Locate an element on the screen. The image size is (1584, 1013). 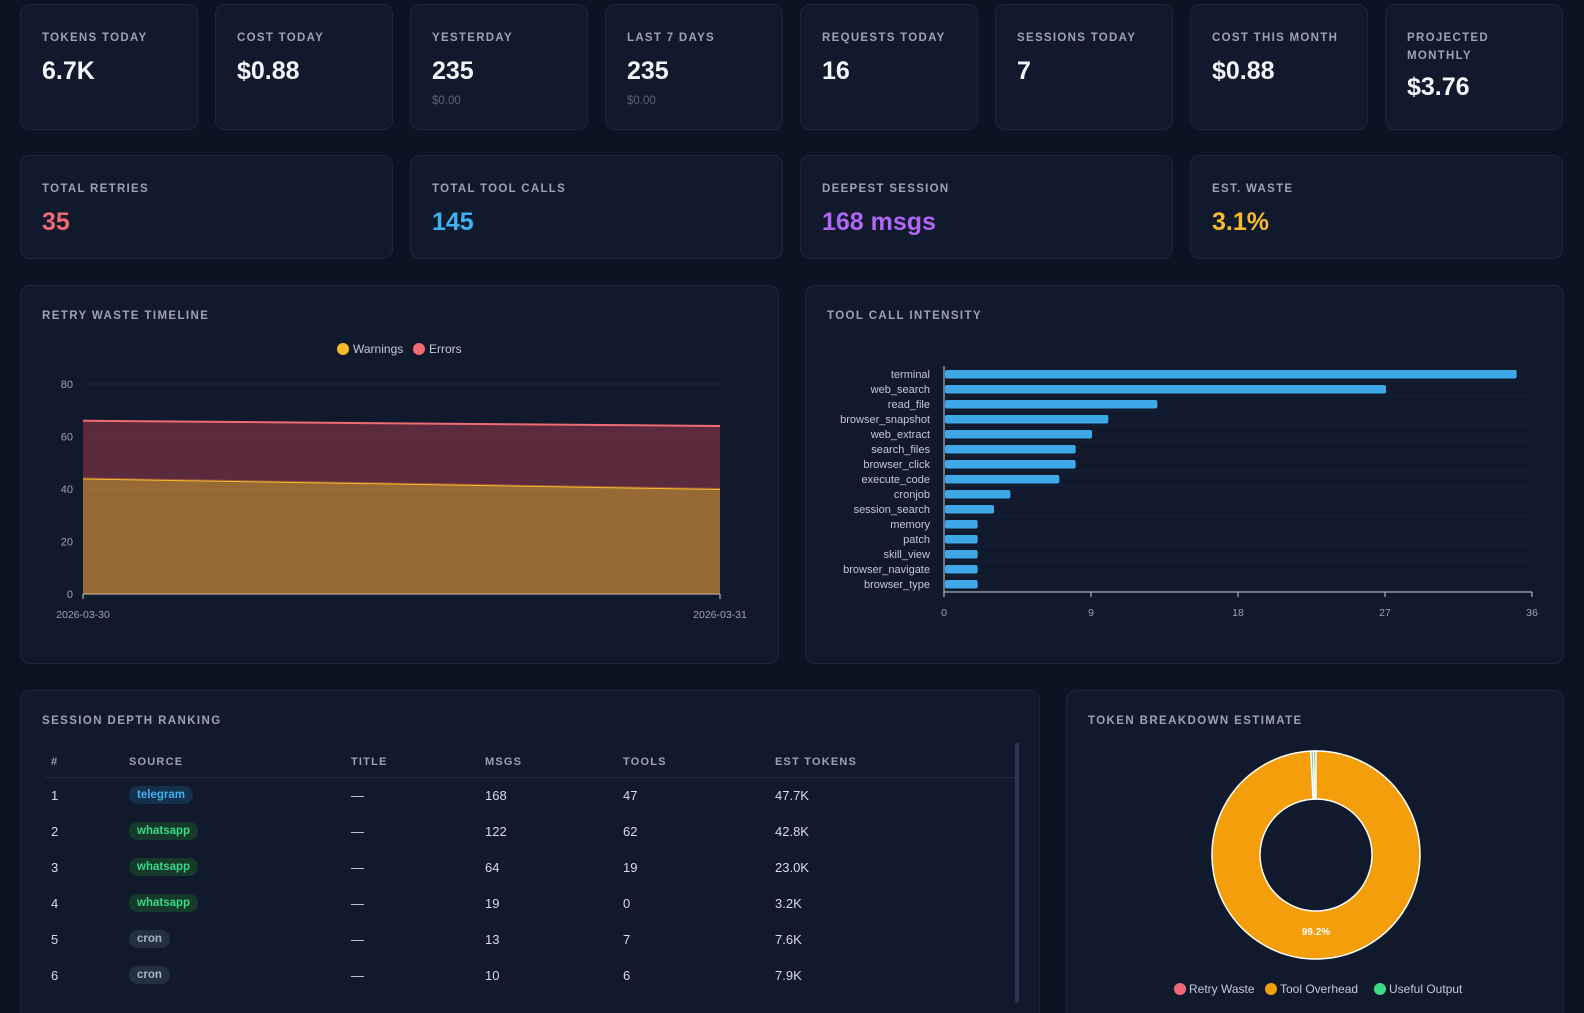
slice-data-label: 99.2% is located at coordinates (1316, 932).